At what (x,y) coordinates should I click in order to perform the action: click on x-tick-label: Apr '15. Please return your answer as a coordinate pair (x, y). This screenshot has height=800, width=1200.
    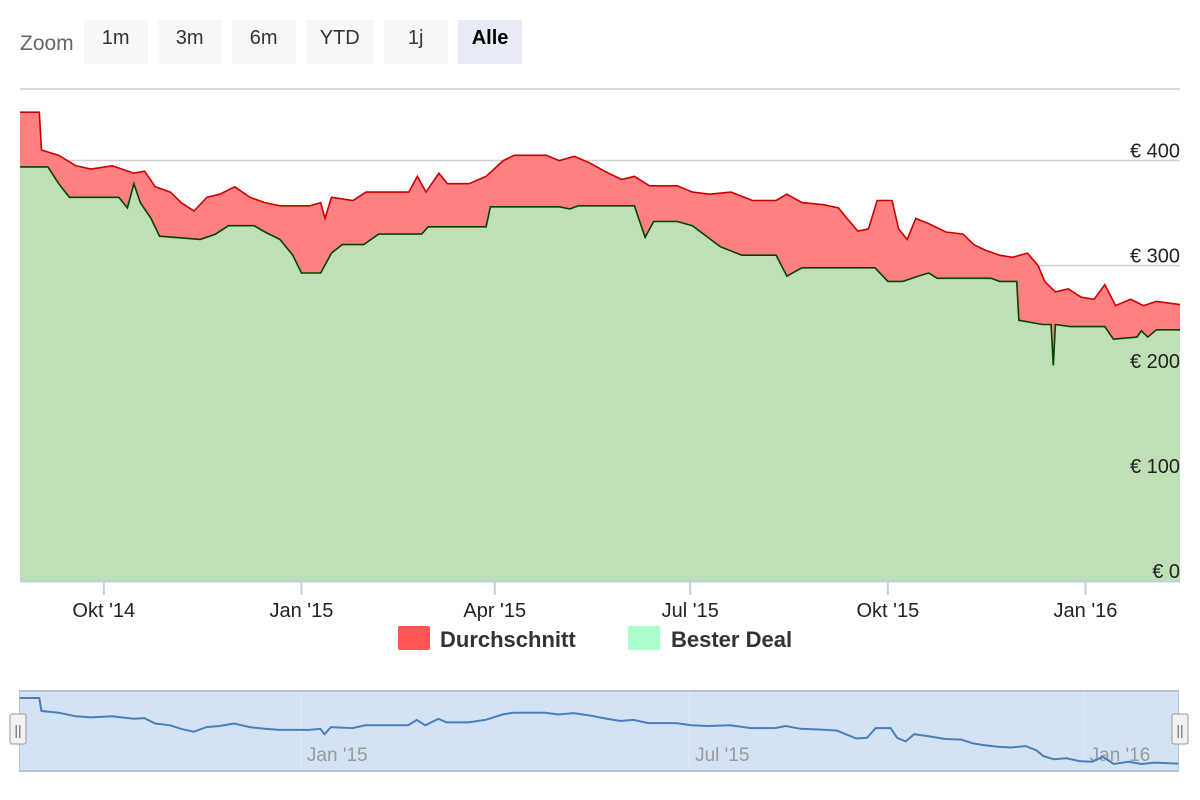
    Looking at the image, I should click on (494, 611).